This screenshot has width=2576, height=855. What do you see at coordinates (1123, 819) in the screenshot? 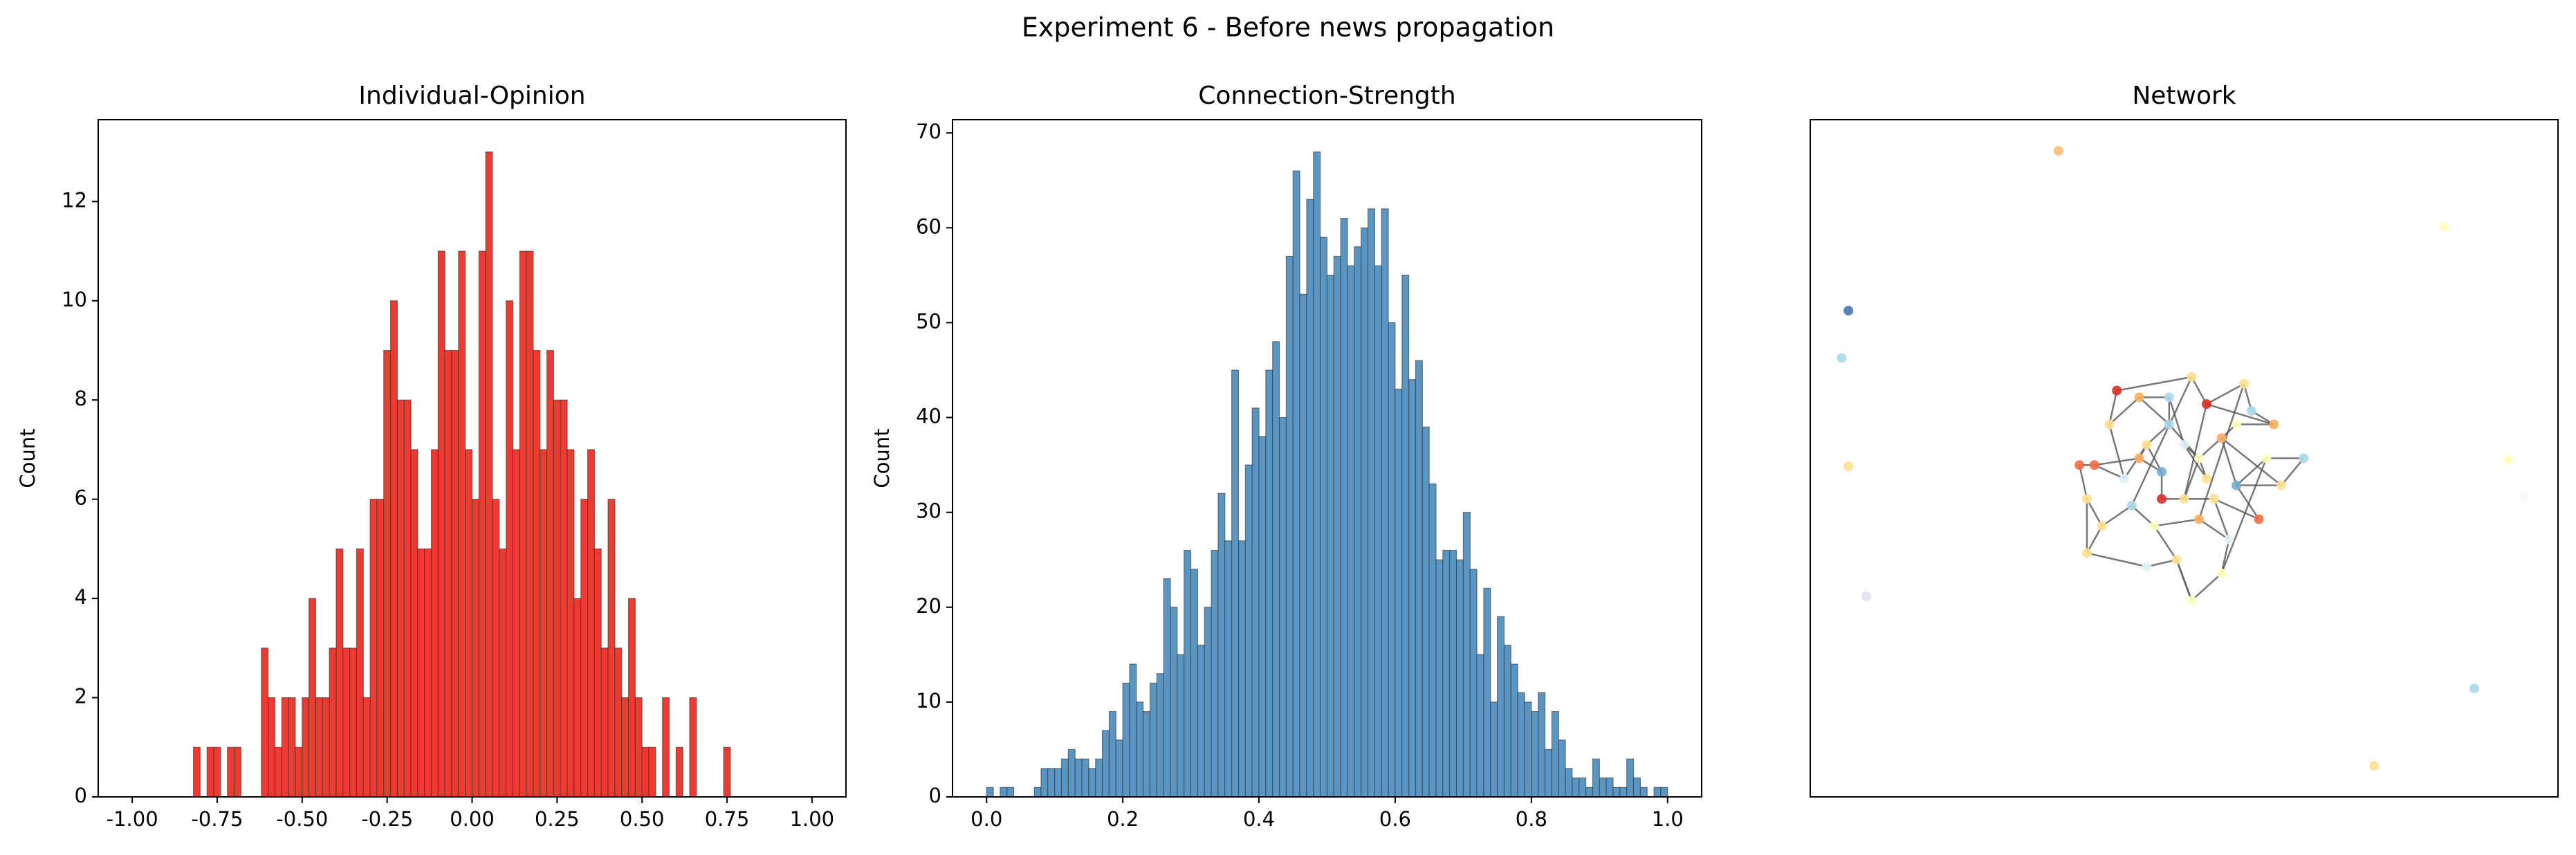
I see `x-tick-label: 0.2` at bounding box center [1123, 819].